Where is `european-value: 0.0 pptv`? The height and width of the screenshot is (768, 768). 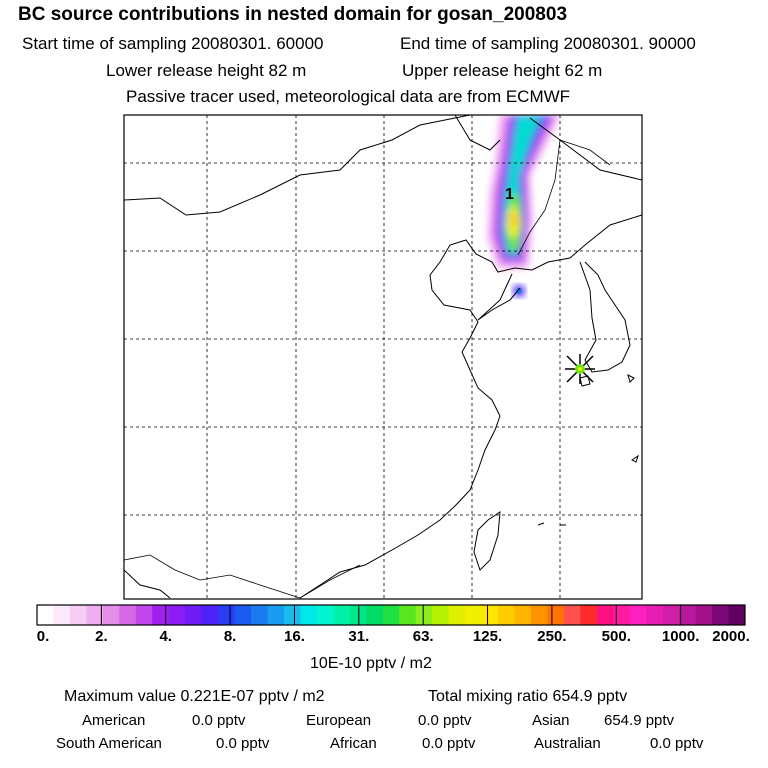
european-value: 0.0 pptv is located at coordinates (445, 720).